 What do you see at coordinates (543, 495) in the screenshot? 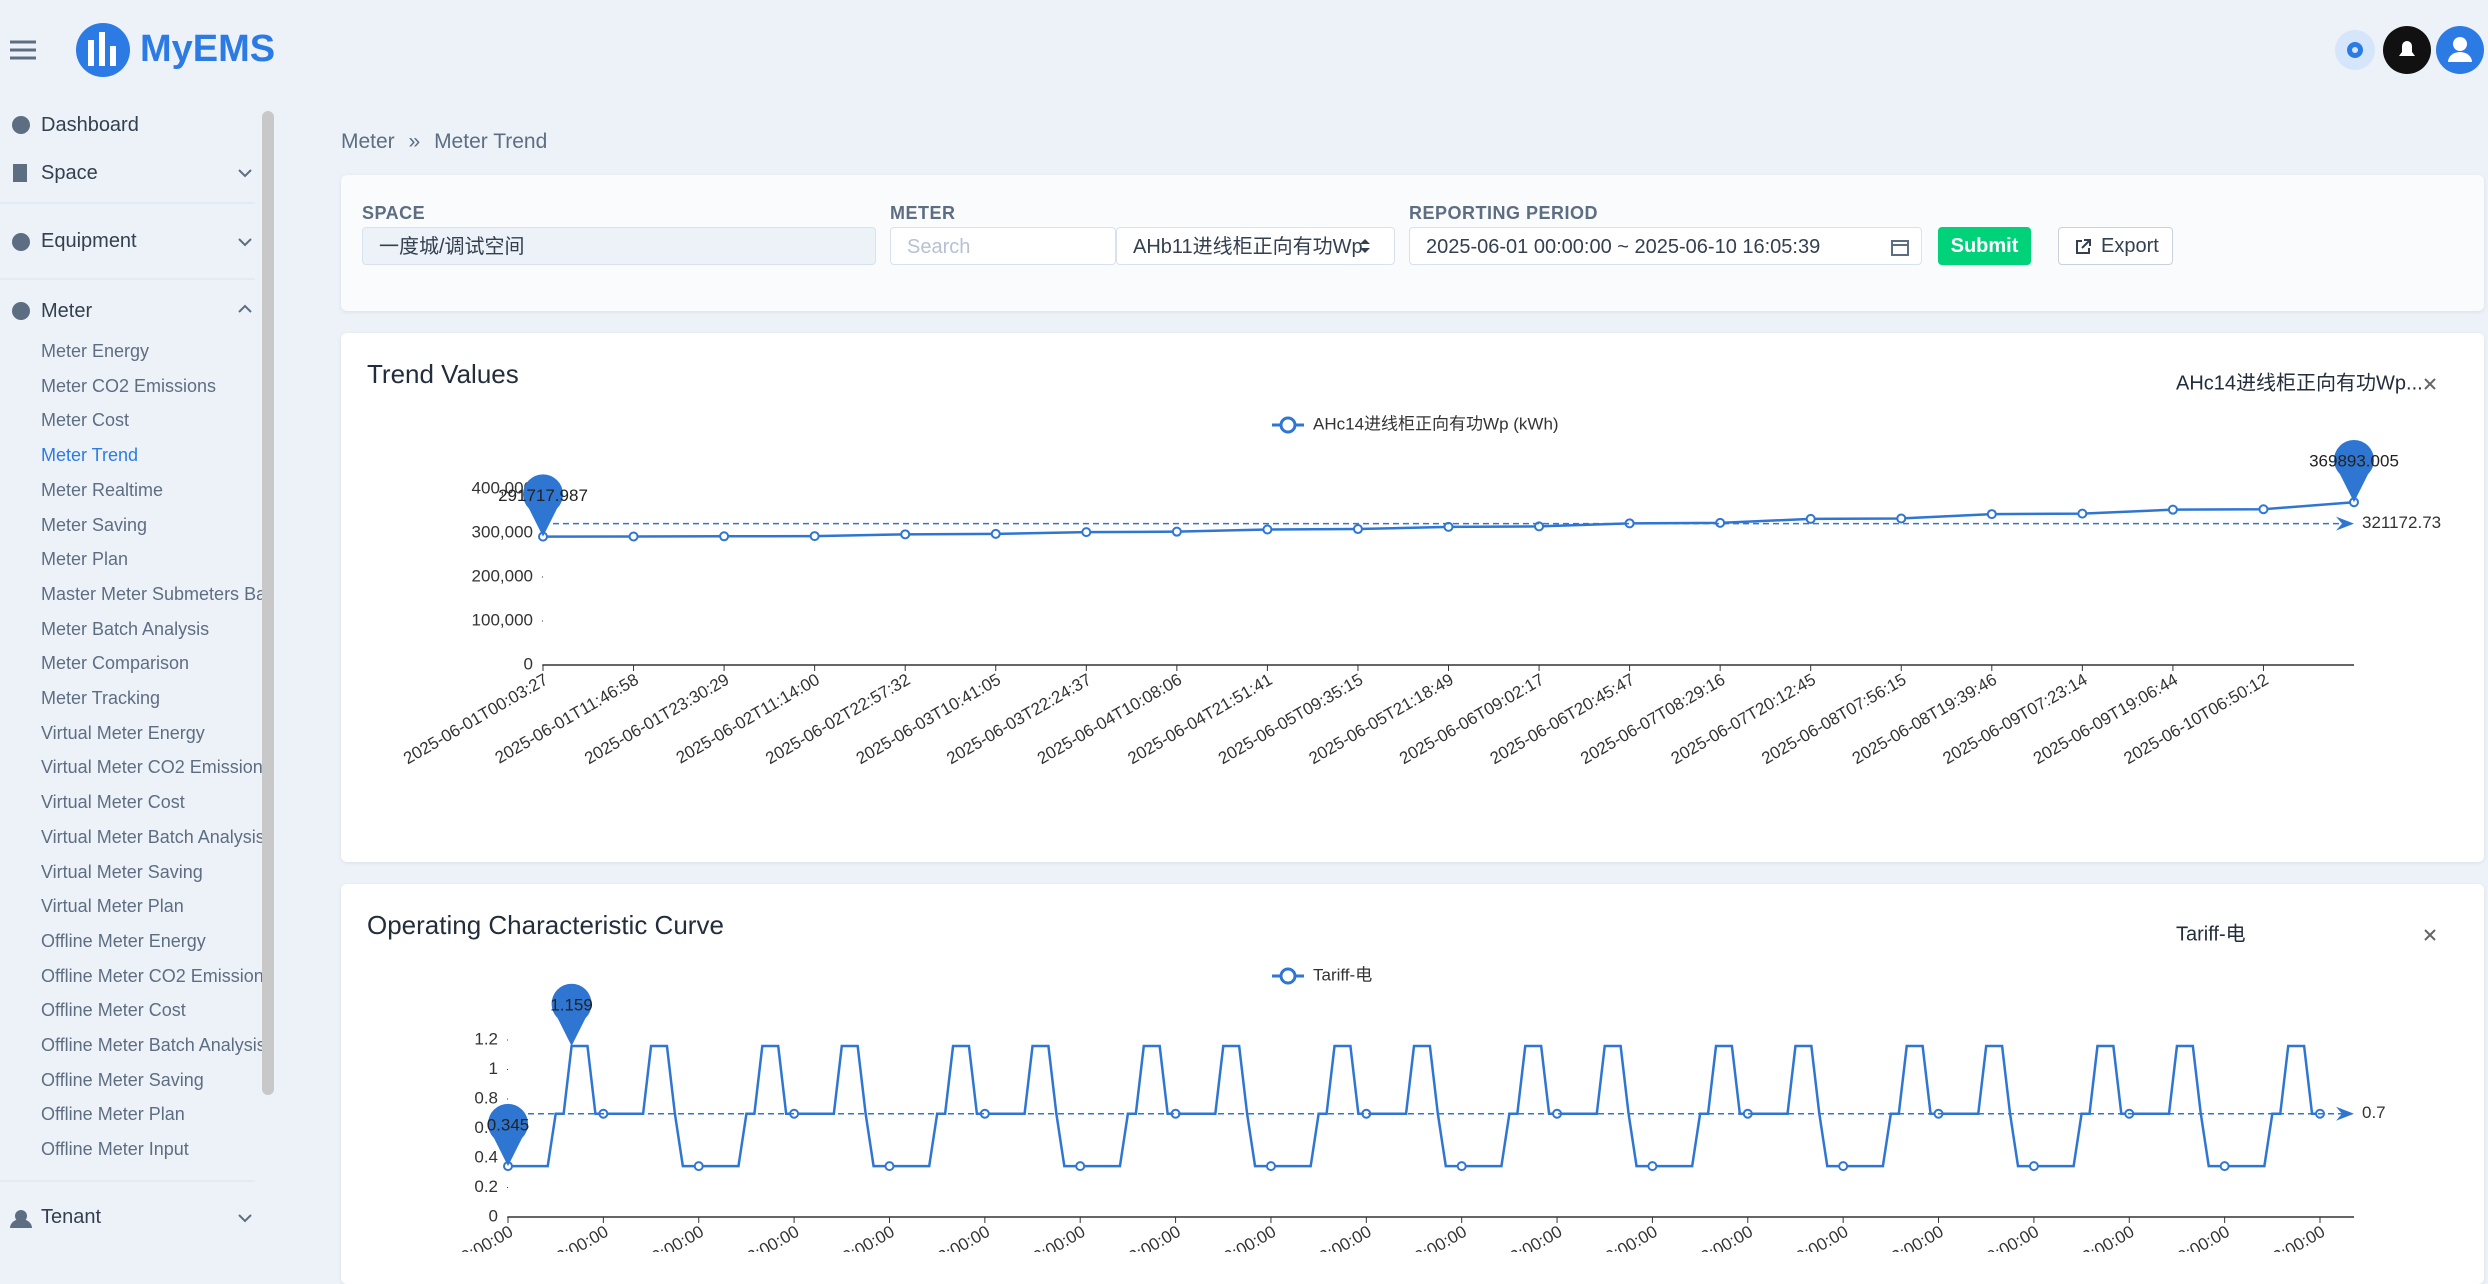
I see `mark-point-label: 291717.987` at bounding box center [543, 495].